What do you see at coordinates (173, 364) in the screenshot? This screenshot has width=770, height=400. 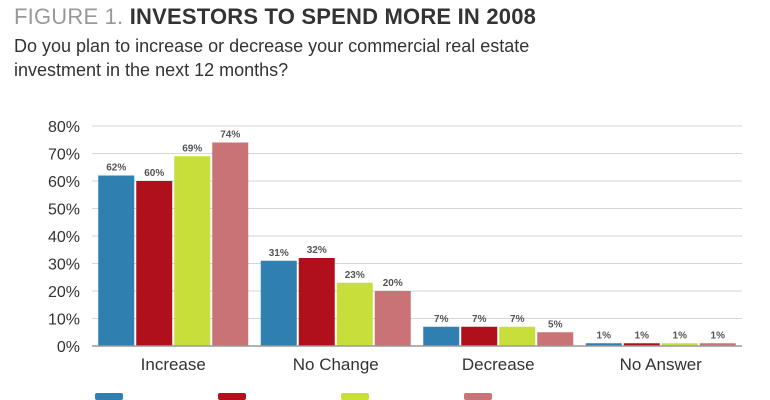 I see `x-tick-label: Increase` at bounding box center [173, 364].